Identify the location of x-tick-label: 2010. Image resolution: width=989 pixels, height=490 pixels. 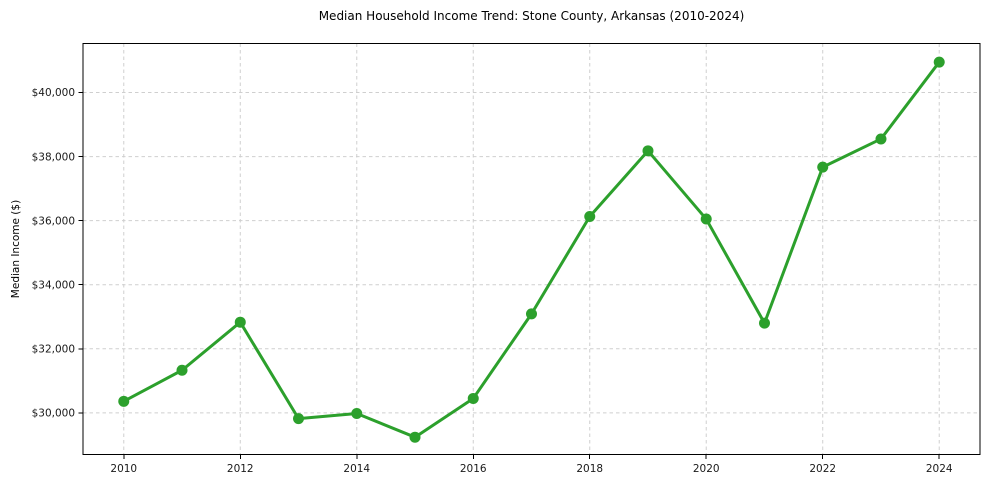
(123, 469).